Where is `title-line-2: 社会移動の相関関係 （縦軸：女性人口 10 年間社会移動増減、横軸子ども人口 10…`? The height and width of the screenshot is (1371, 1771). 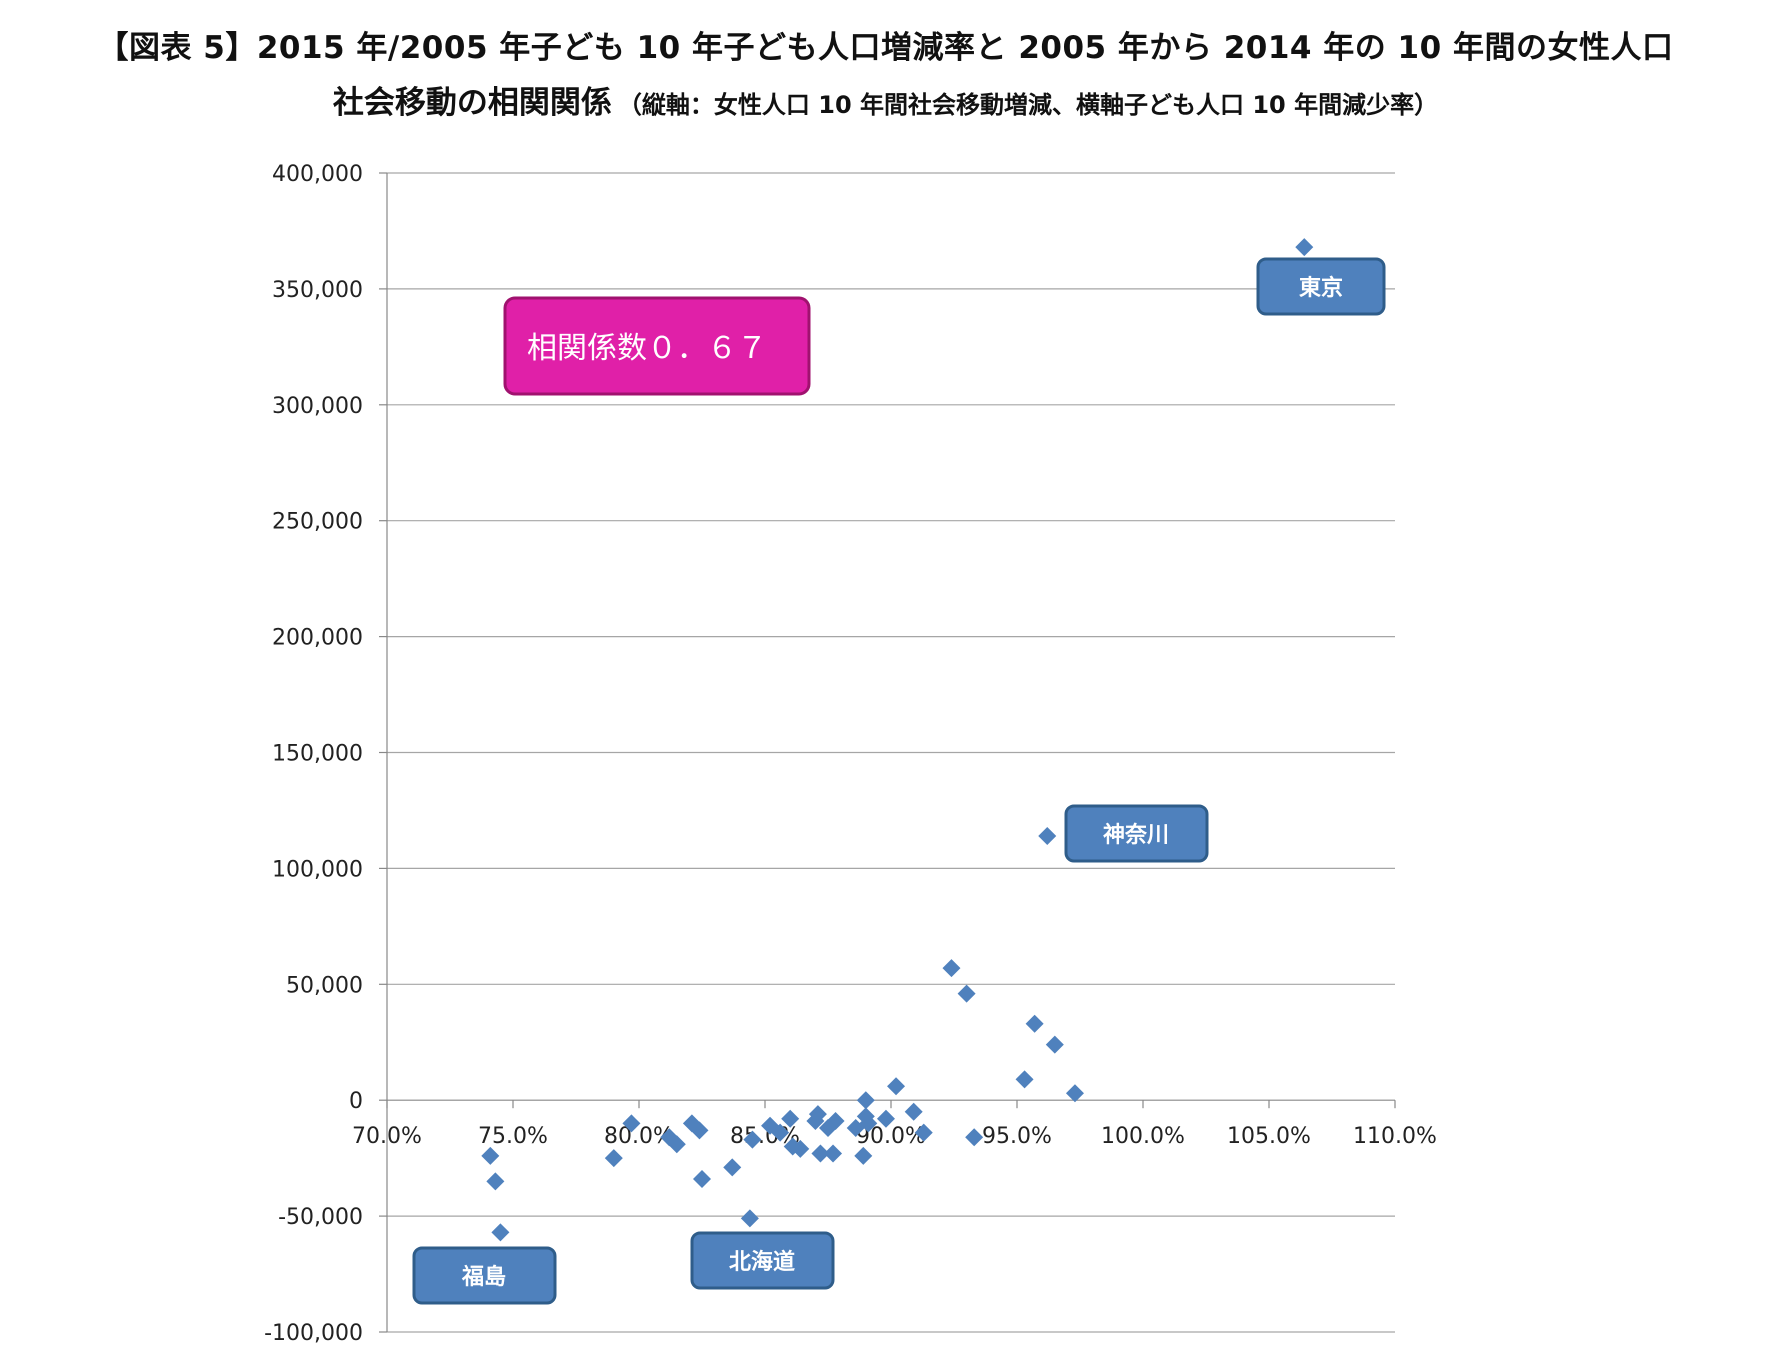
title-line-2: 社会移動の相関関係 （縦軸：女性人口 10 年間社会移動増減、横軸子ども人口 10… is located at coordinates (885, 99).